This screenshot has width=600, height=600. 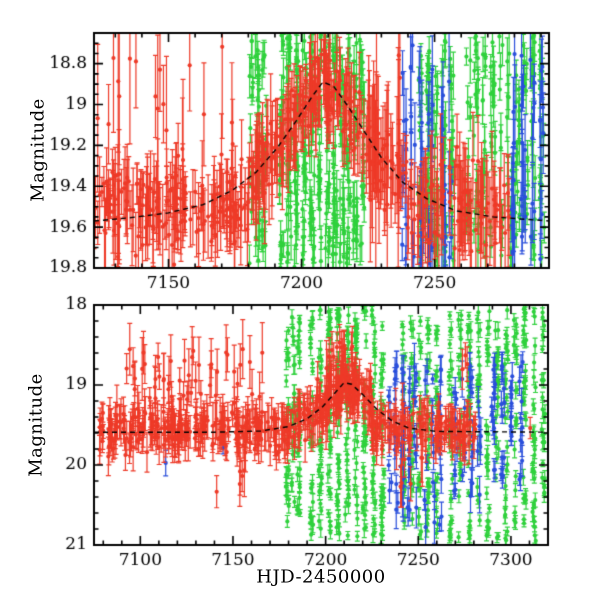 I want to click on x-axis-label: HJD-2450000, so click(x=321, y=577).